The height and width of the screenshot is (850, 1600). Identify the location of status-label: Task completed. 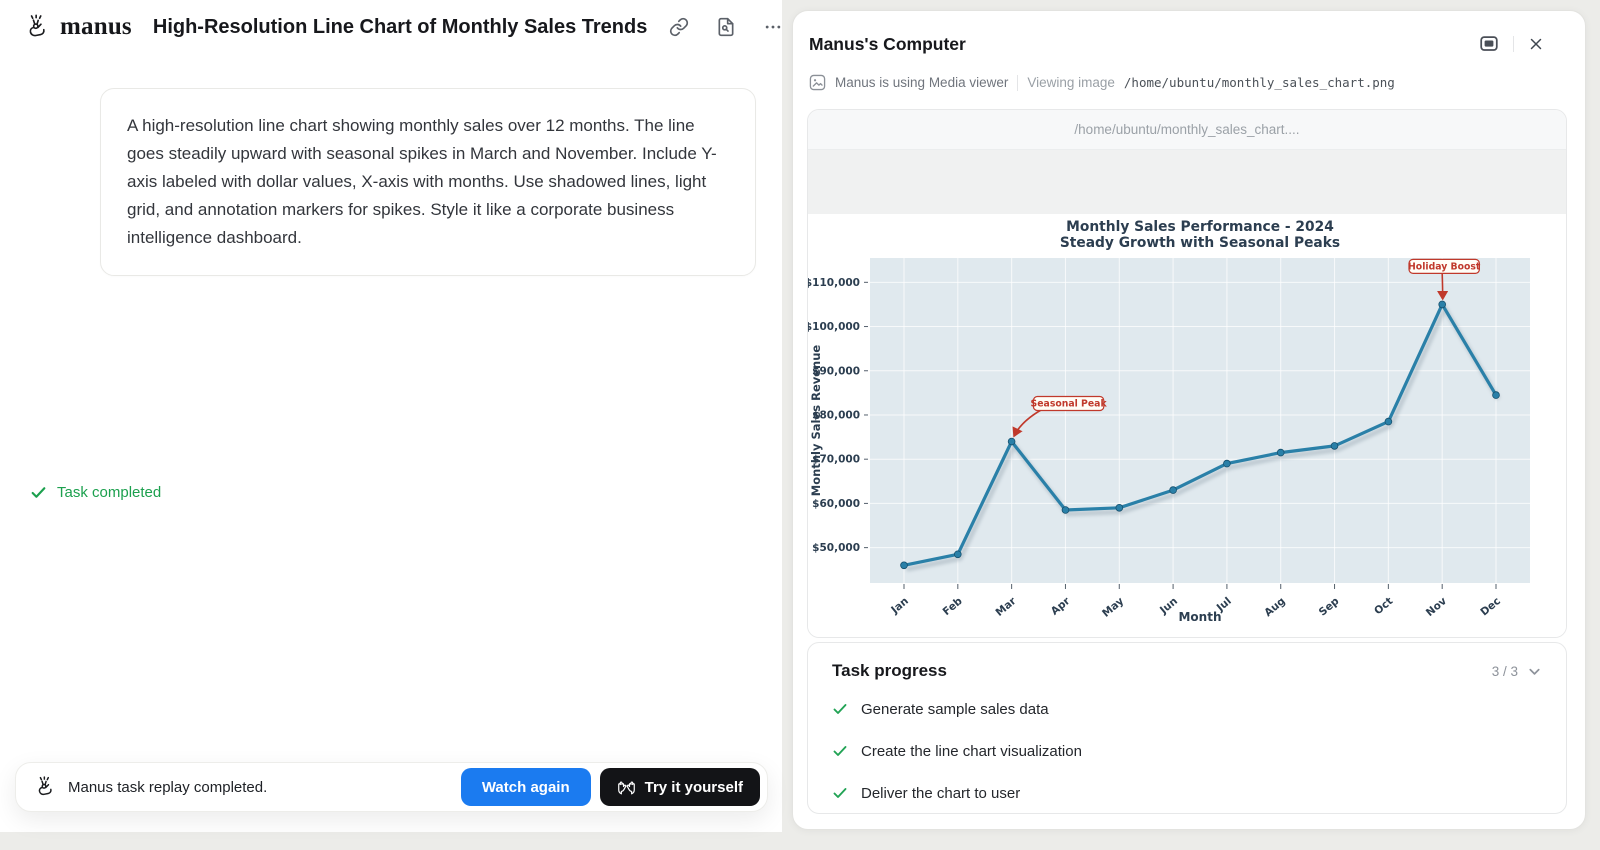
(109, 492).